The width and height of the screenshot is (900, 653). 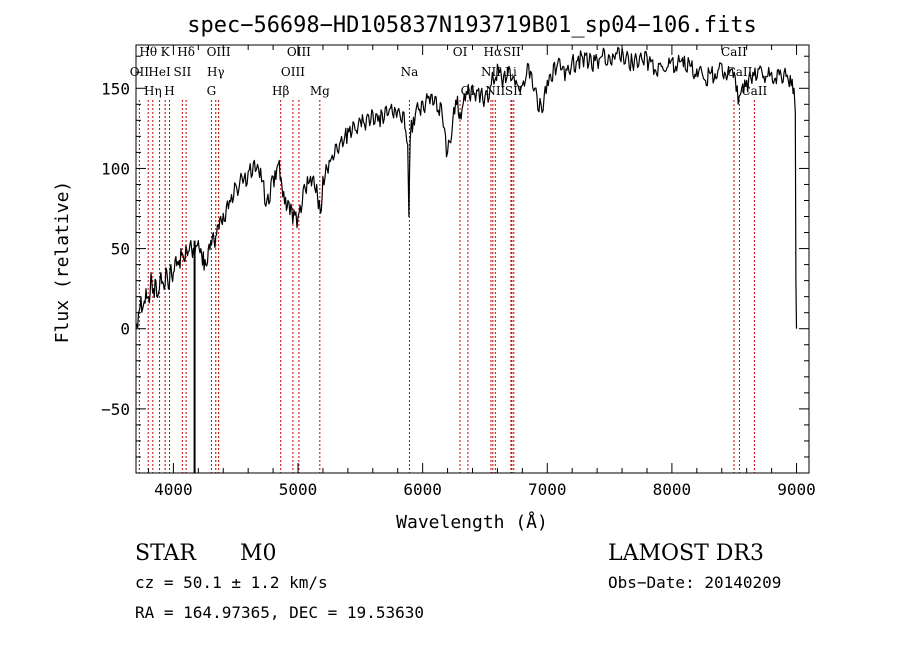 I want to click on spectral-line-label: Hβ, so click(x=280, y=91).